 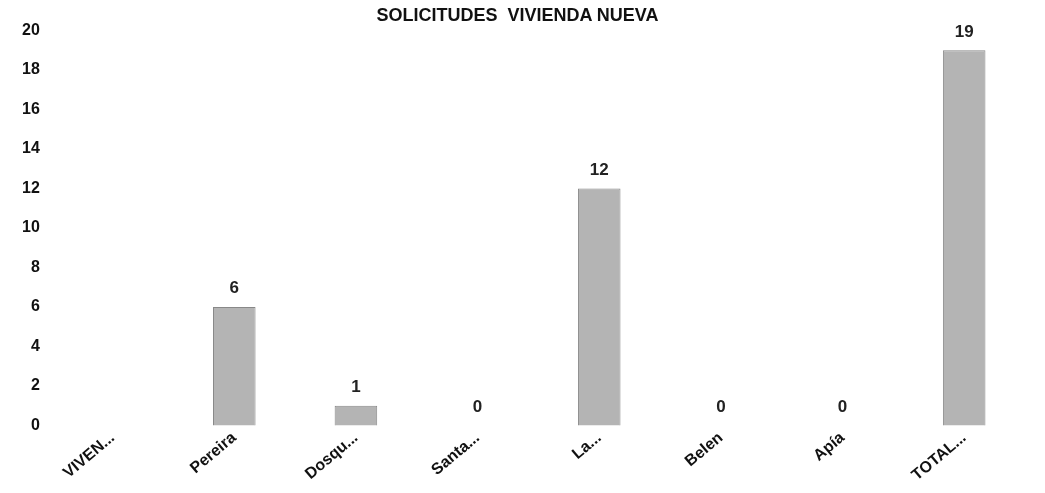 I want to click on y-tick-label: 4, so click(x=35, y=345).